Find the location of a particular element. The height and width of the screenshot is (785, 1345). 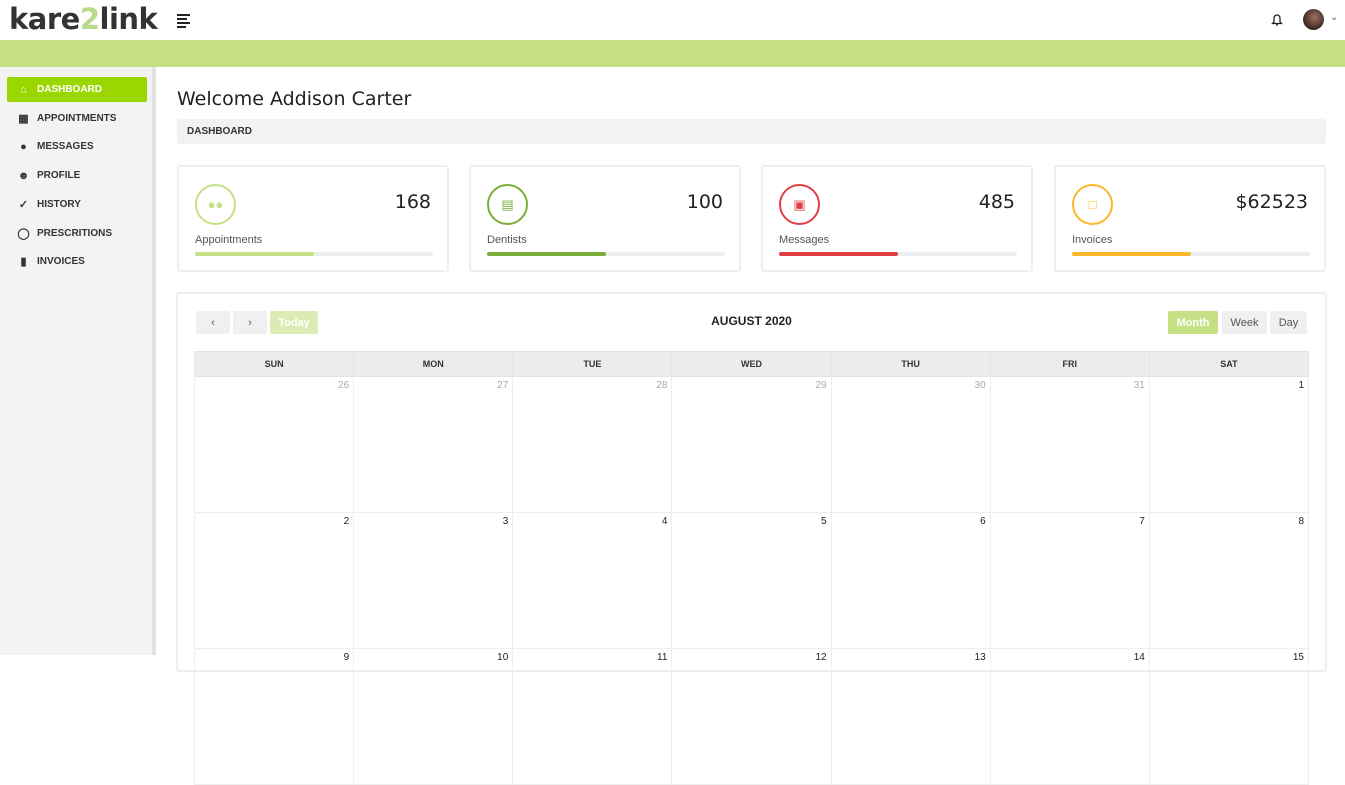

day-cell: 4 is located at coordinates (592, 580).